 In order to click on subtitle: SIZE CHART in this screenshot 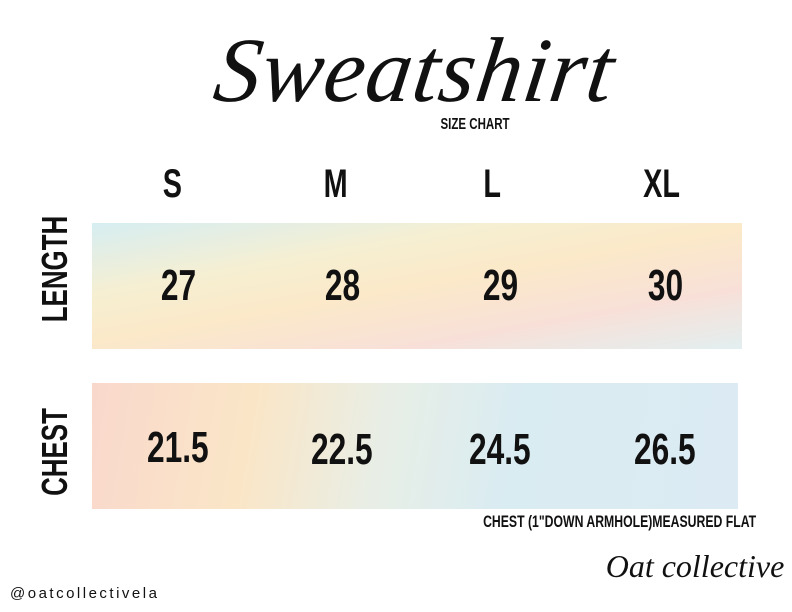, I will do `click(475, 124)`.